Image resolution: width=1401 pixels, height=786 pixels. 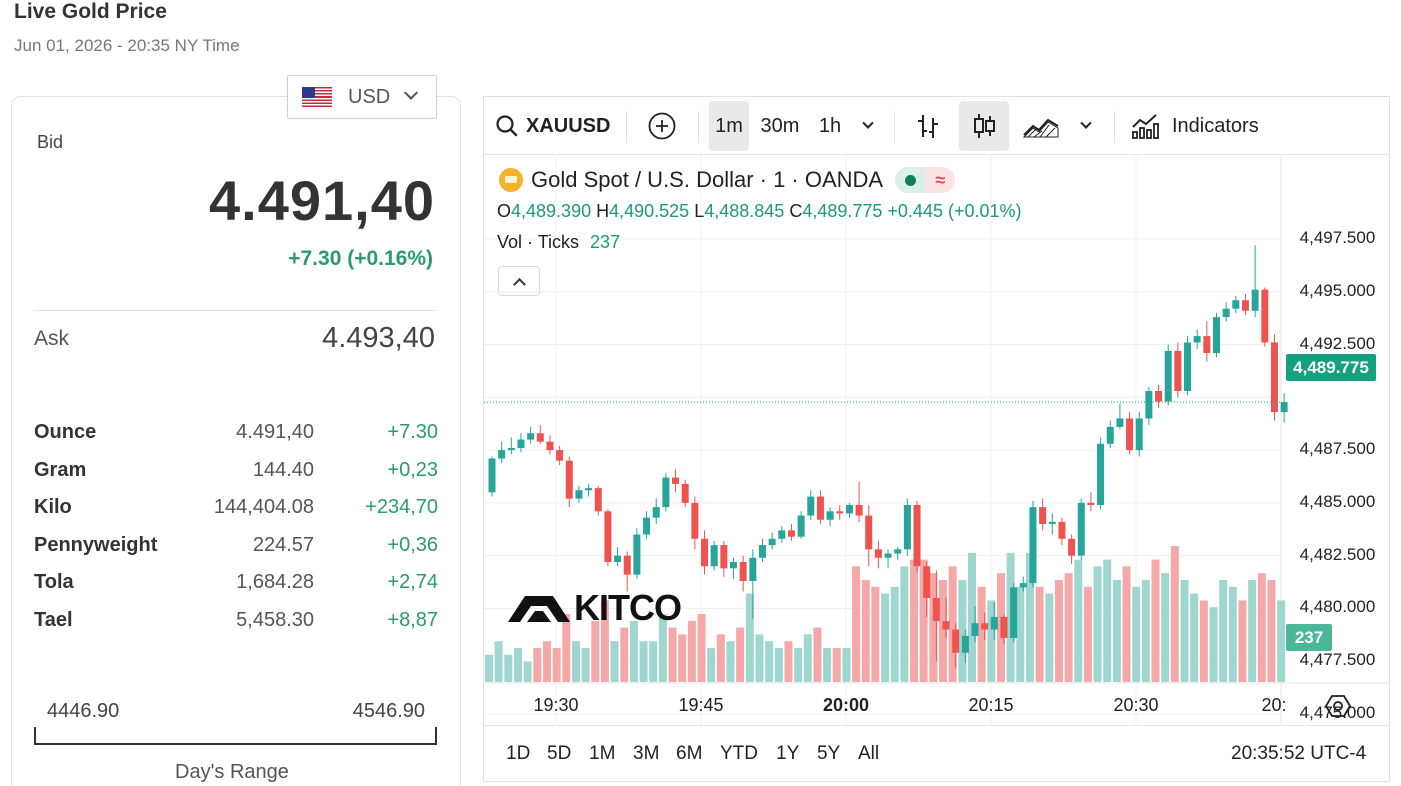 What do you see at coordinates (940, 179) in the screenshot?
I see `wave-icon: ≈` at bounding box center [940, 179].